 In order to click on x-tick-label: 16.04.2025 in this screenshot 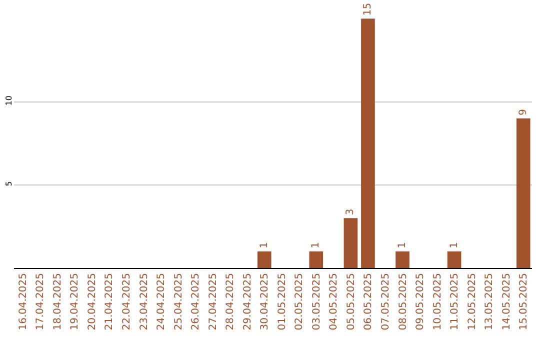, I will do `click(23, 301)`.